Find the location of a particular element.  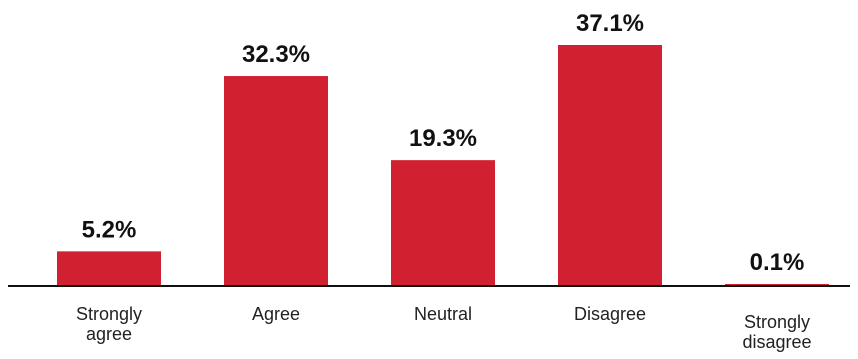

value-label: 37.1% is located at coordinates (610, 23).